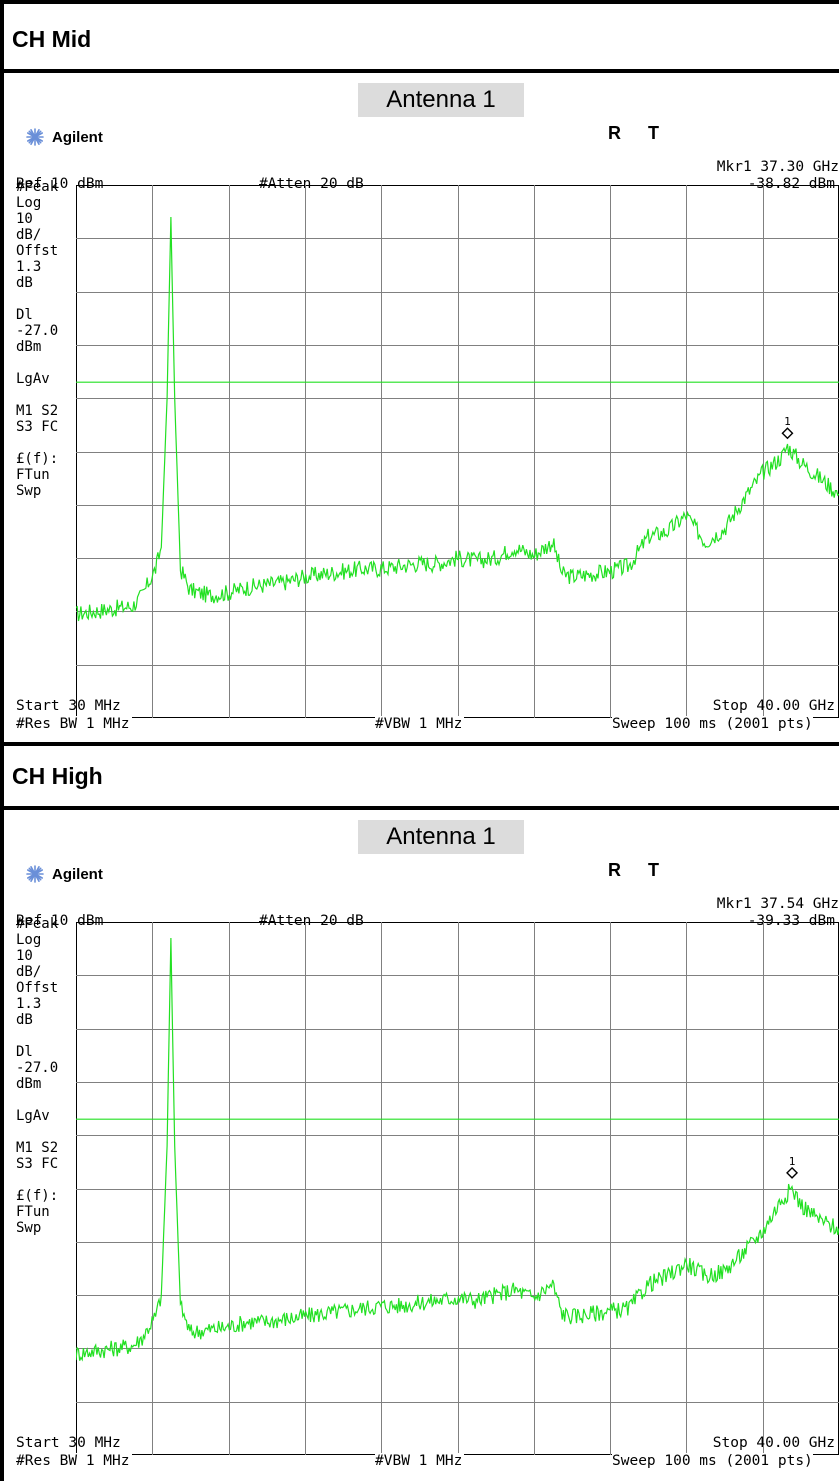  I want to click on marker-frequency: Mkr1 37.54 GHz, so click(777, 904).